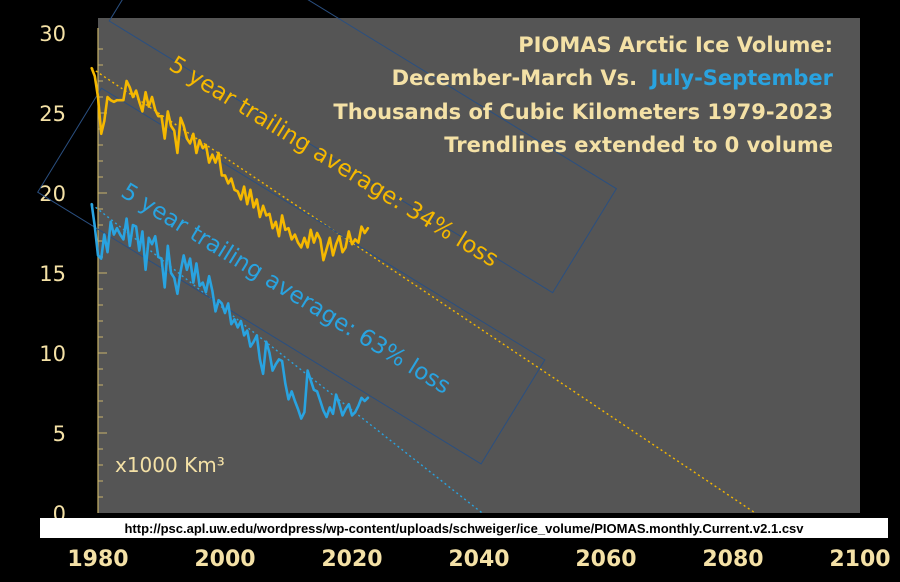 Image resolution: width=900 pixels, height=582 pixels. I want to click on y-tick-label: 30, so click(52, 34).